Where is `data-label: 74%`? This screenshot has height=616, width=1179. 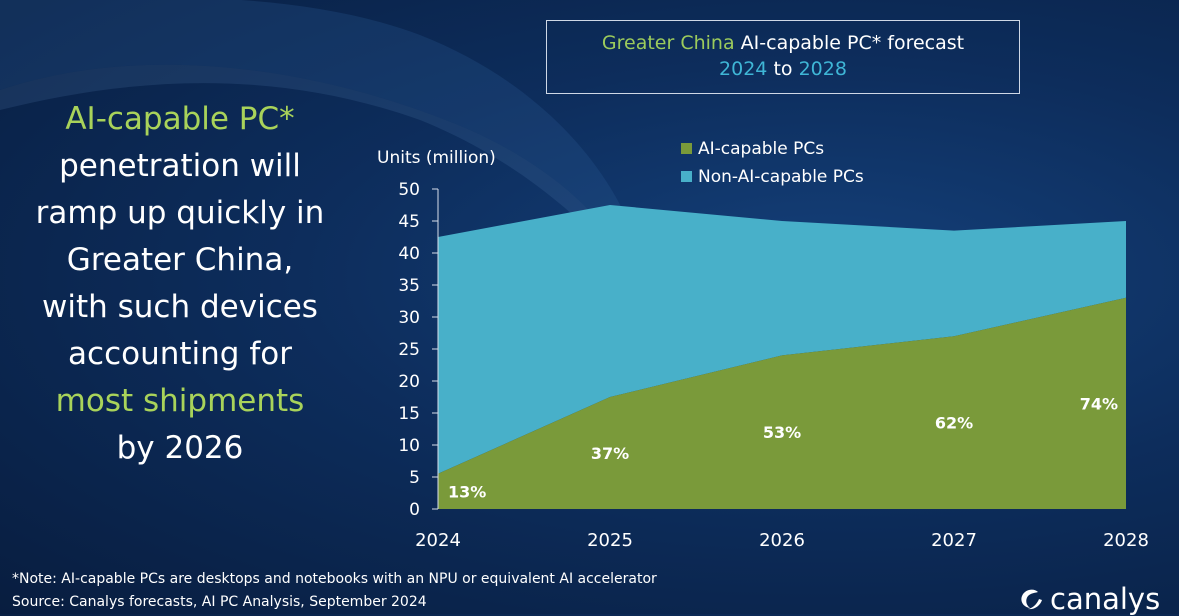 data-label: 74% is located at coordinates (1099, 403).